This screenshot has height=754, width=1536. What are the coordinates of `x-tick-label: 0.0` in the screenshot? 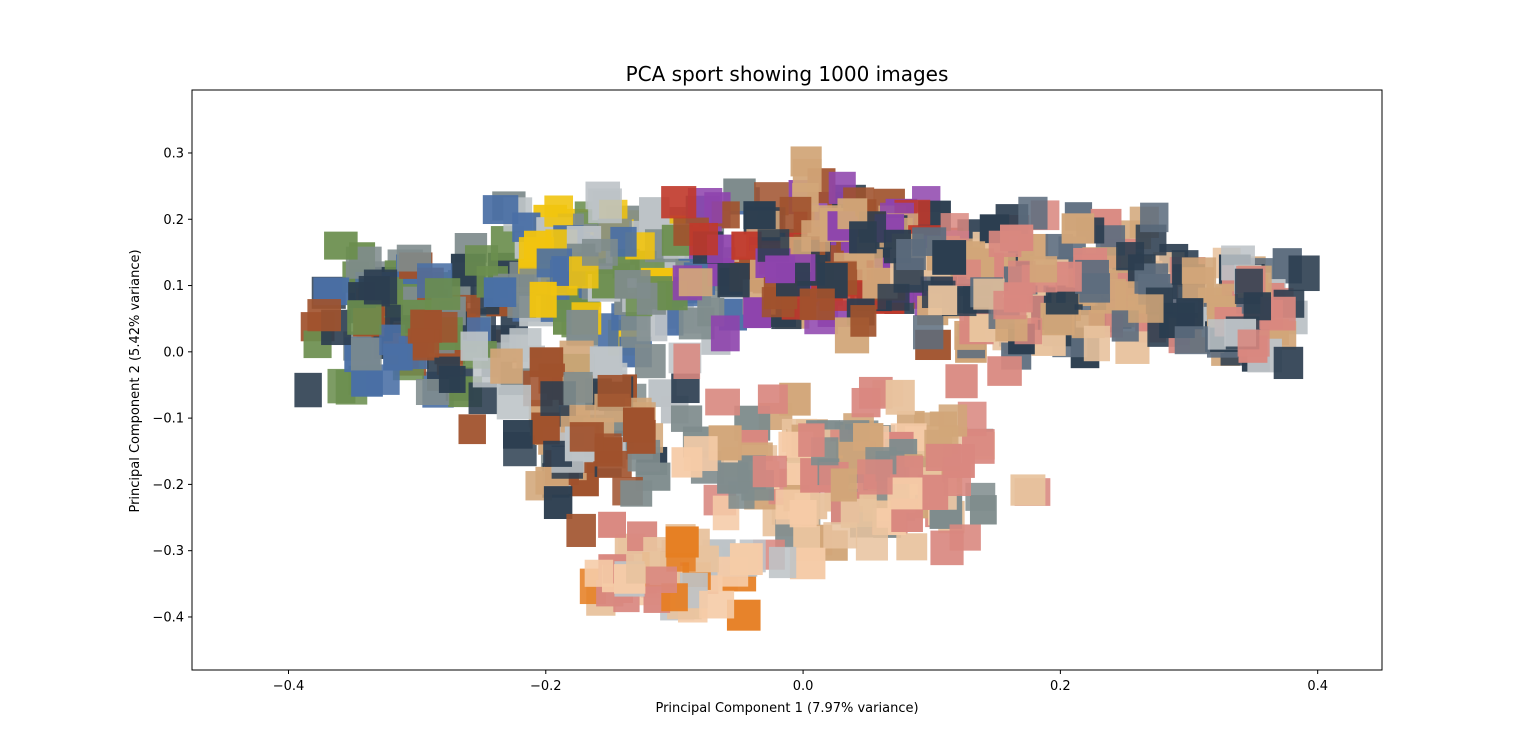 It's located at (803, 686).